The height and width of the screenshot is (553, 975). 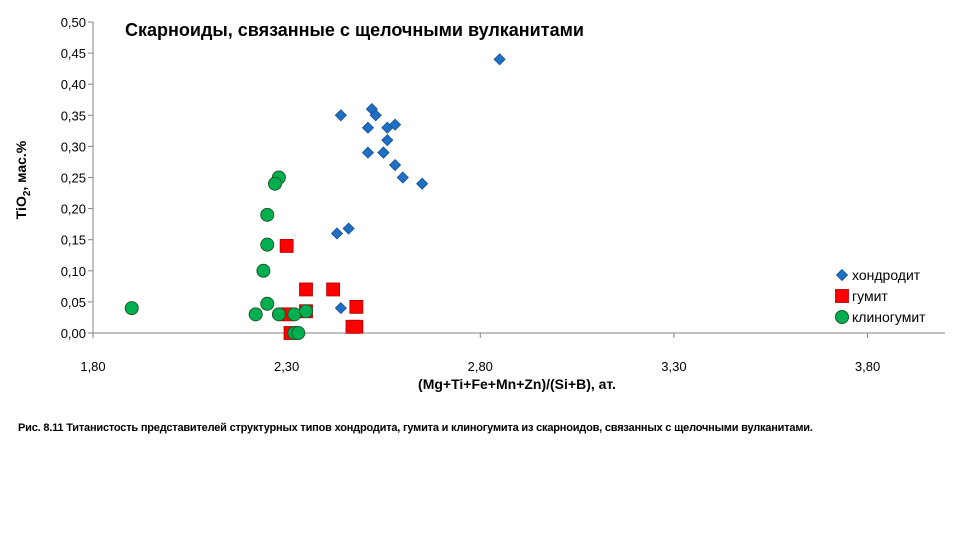 What do you see at coordinates (21, 165) in the screenshot?
I see `y-axis-title-units: , мас.%` at bounding box center [21, 165].